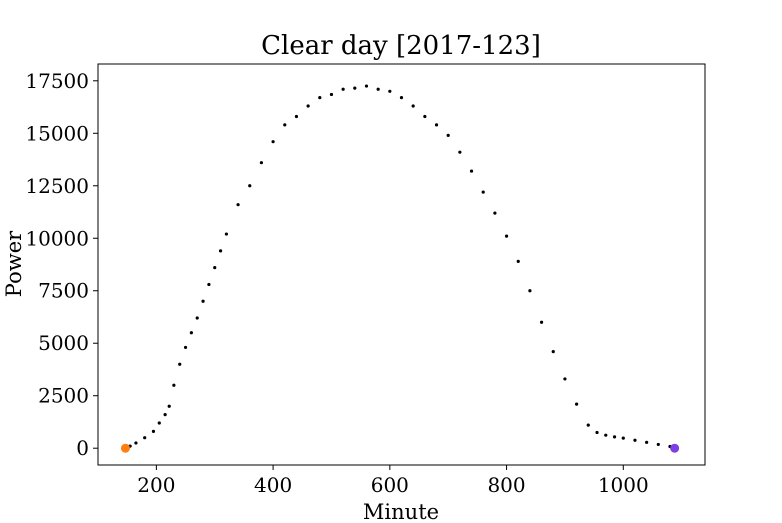 The image size is (782, 523). I want to click on y-tick-label: 7500, so click(63, 291).